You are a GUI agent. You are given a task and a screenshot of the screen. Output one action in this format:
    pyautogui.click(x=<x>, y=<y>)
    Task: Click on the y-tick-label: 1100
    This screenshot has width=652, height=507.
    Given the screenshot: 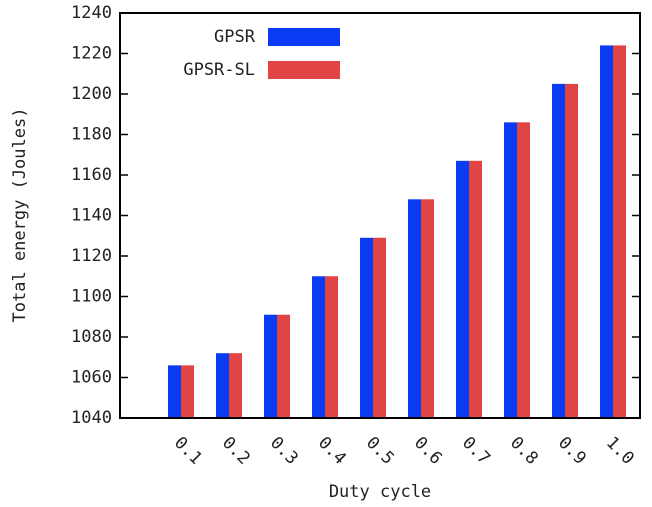 What is the action you would take?
    pyautogui.click(x=91, y=297)
    